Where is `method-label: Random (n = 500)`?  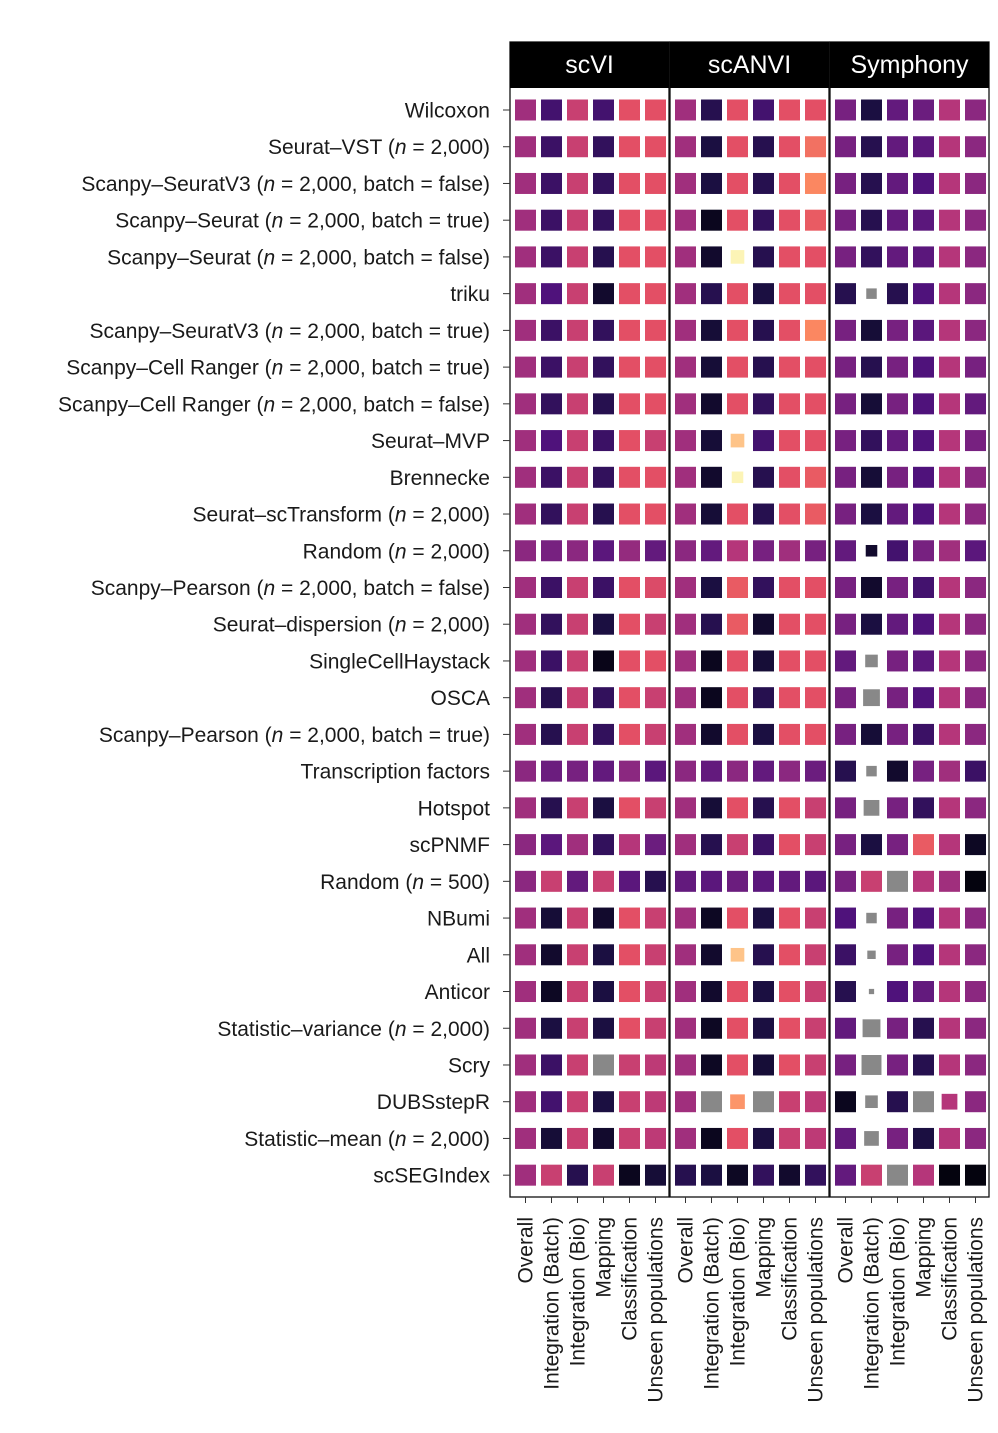 method-label: Random (n = 500) is located at coordinates (405, 882).